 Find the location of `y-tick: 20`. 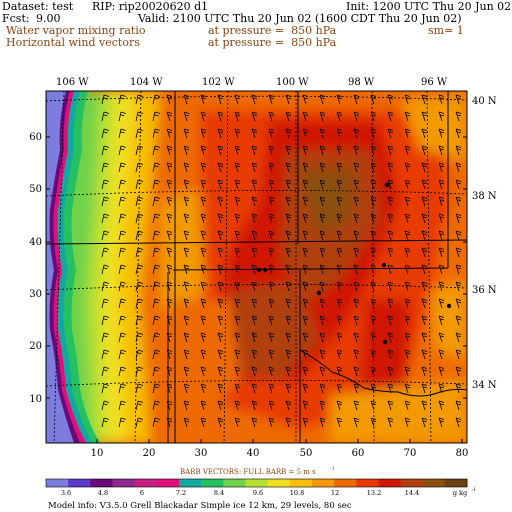

y-tick: 20 is located at coordinates (35, 346).